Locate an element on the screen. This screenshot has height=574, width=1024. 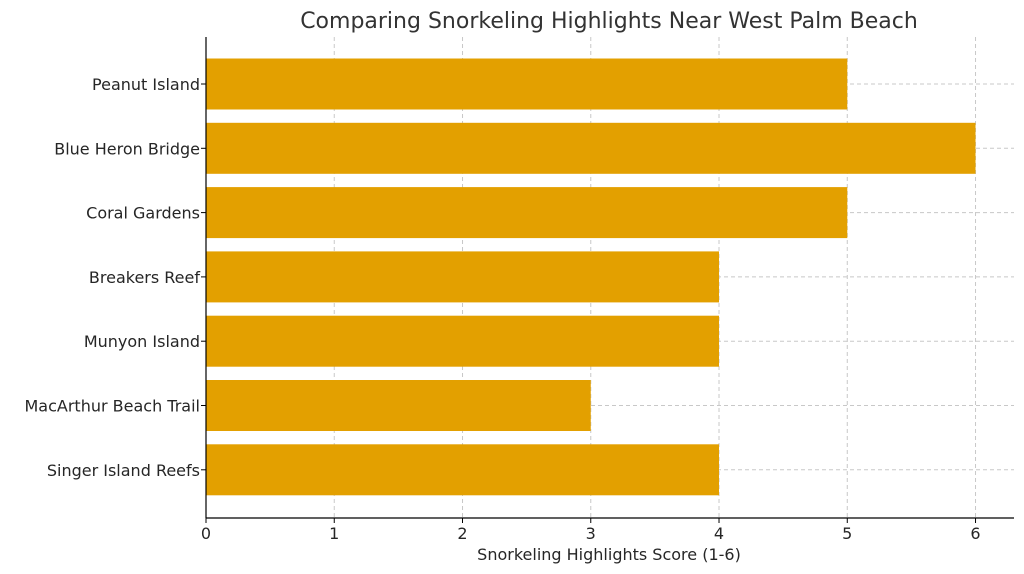
x-tick-label: 4 is located at coordinates (719, 533).